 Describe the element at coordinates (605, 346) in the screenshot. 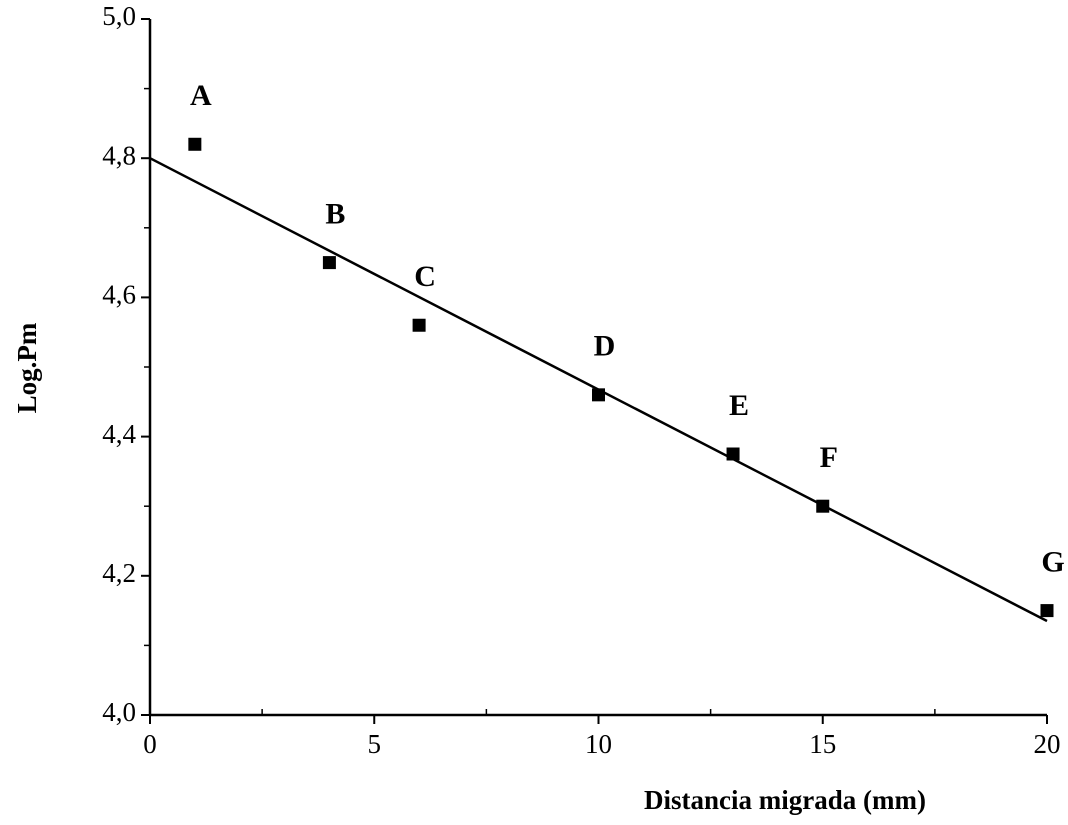

I see `point-label: D` at that location.